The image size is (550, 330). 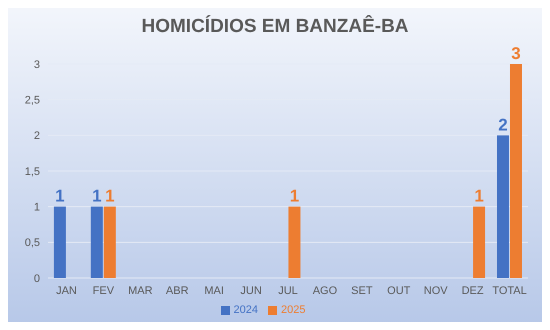 I want to click on x-tick-label: JUL, so click(x=288, y=290).